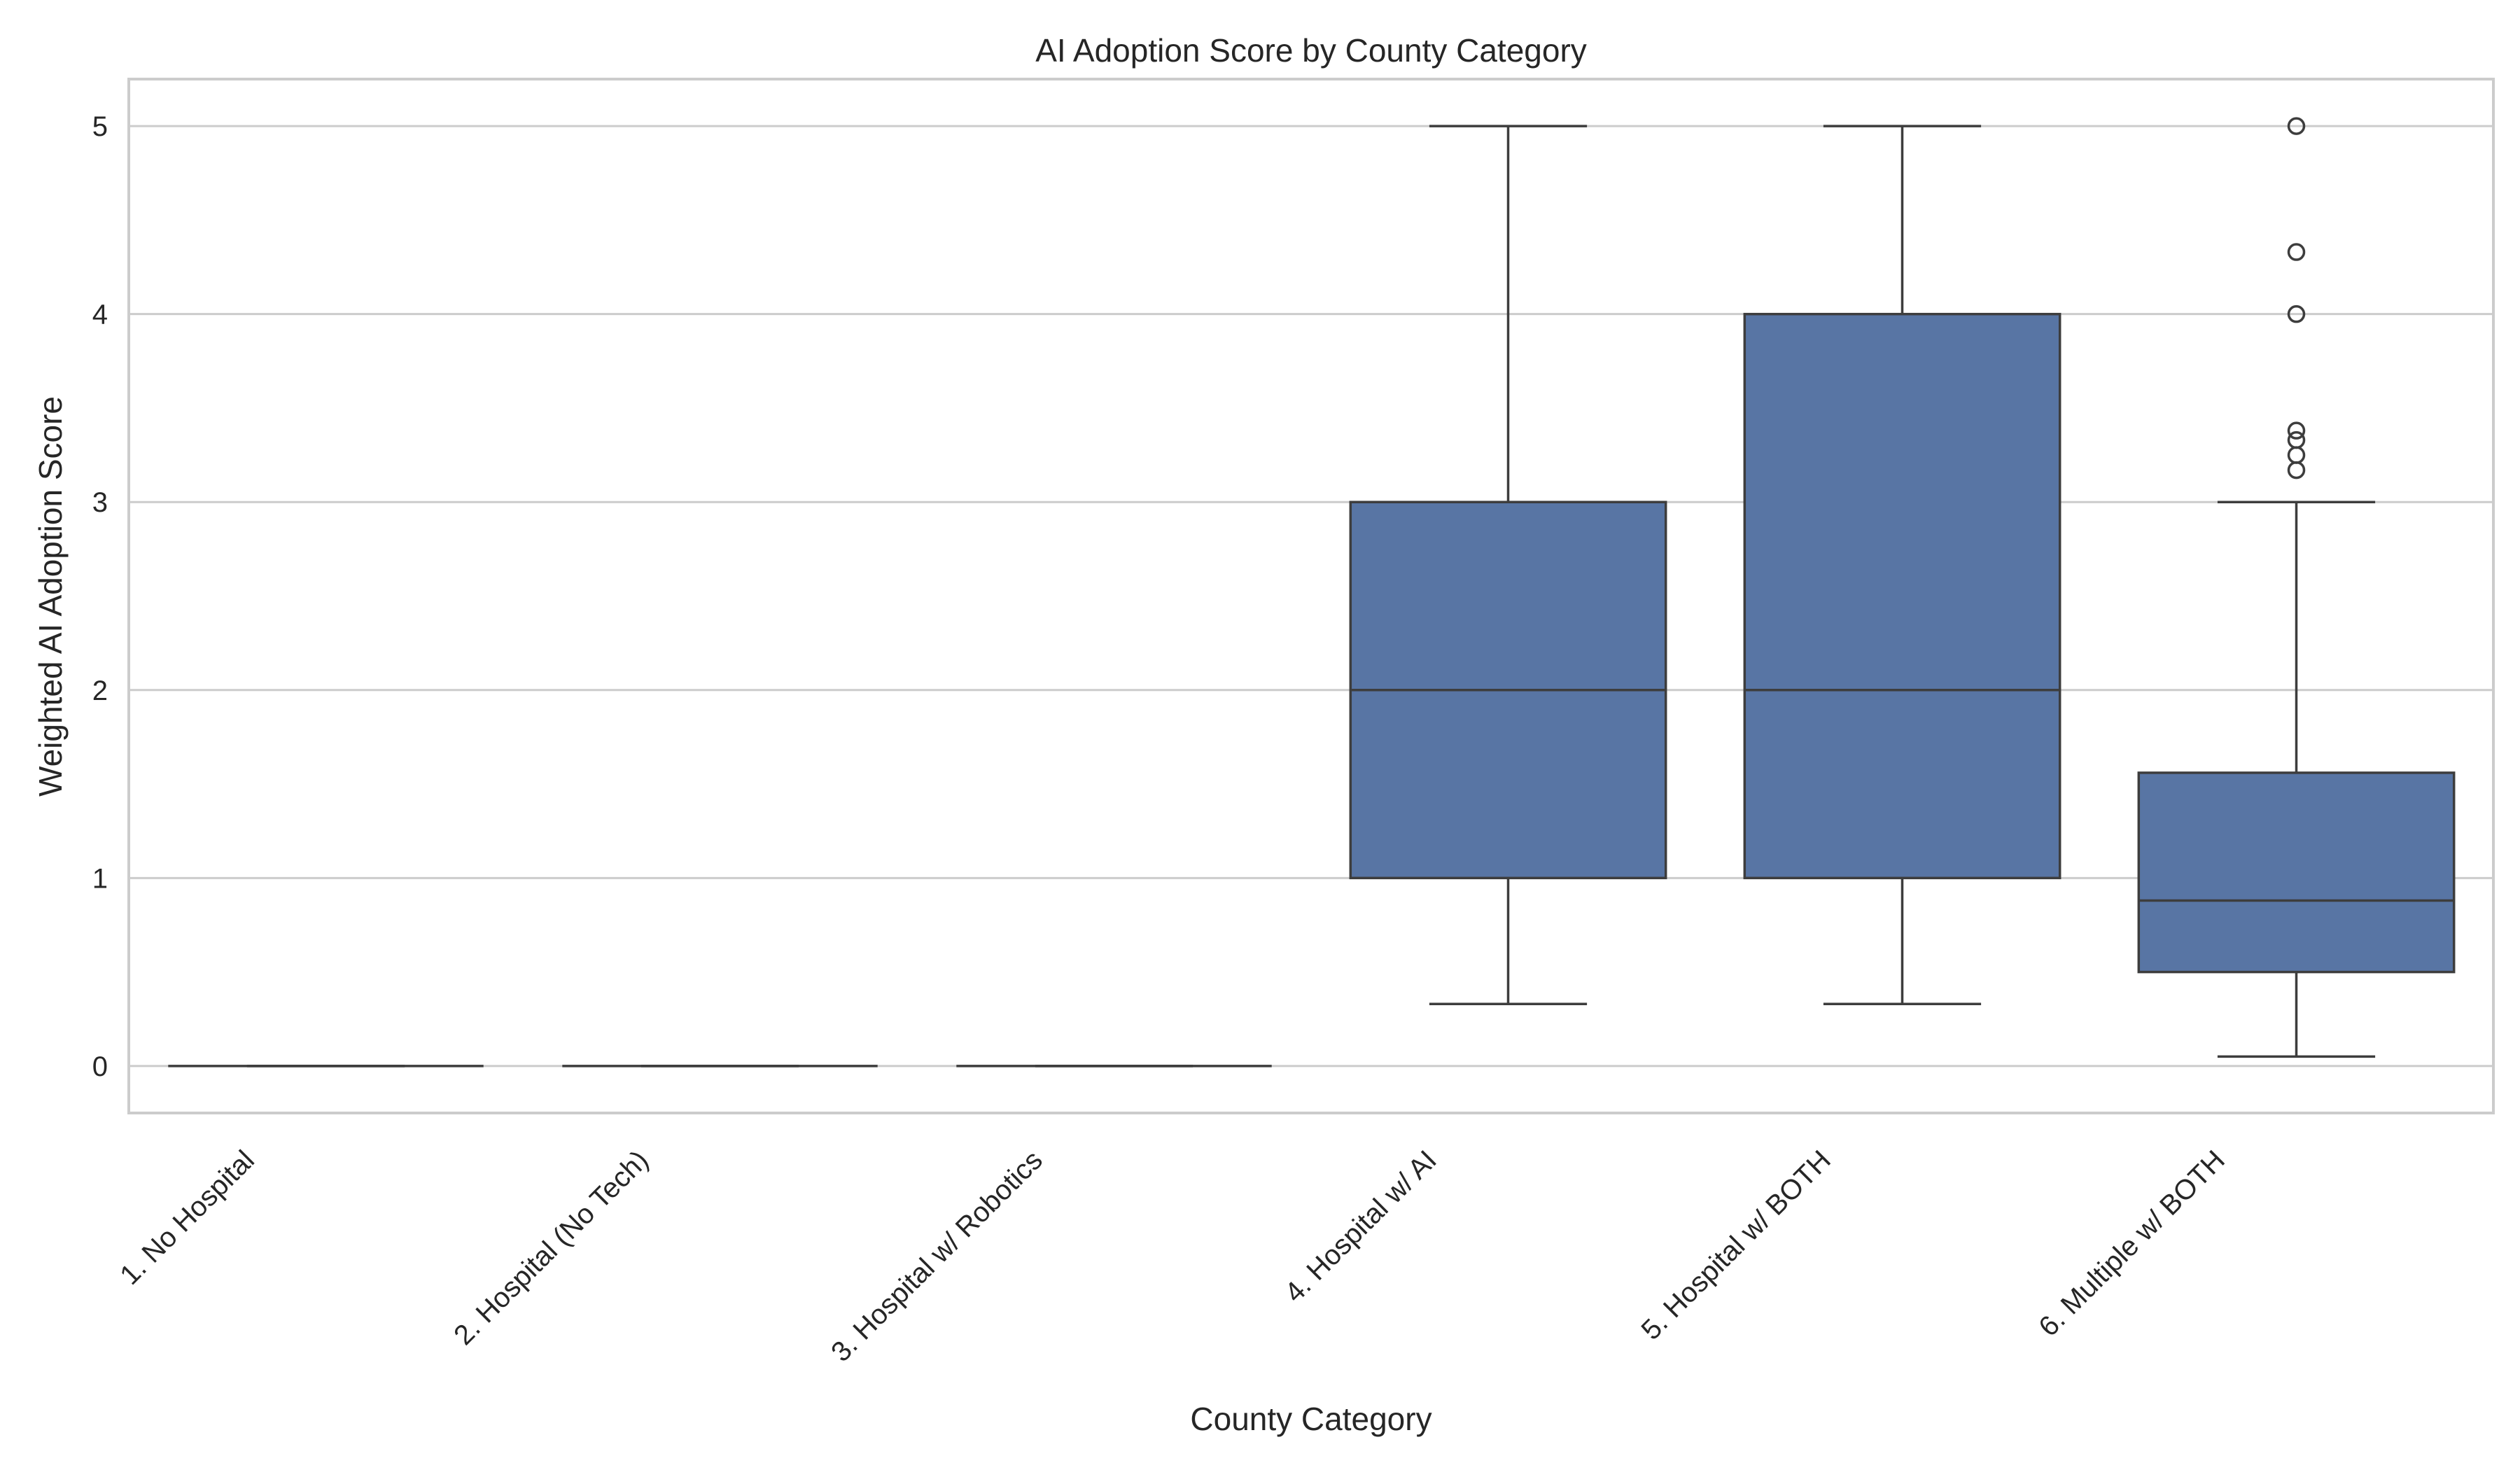 The height and width of the screenshot is (1470, 2520). What do you see at coordinates (100, 691) in the screenshot?
I see `y-tick-label: 2` at bounding box center [100, 691].